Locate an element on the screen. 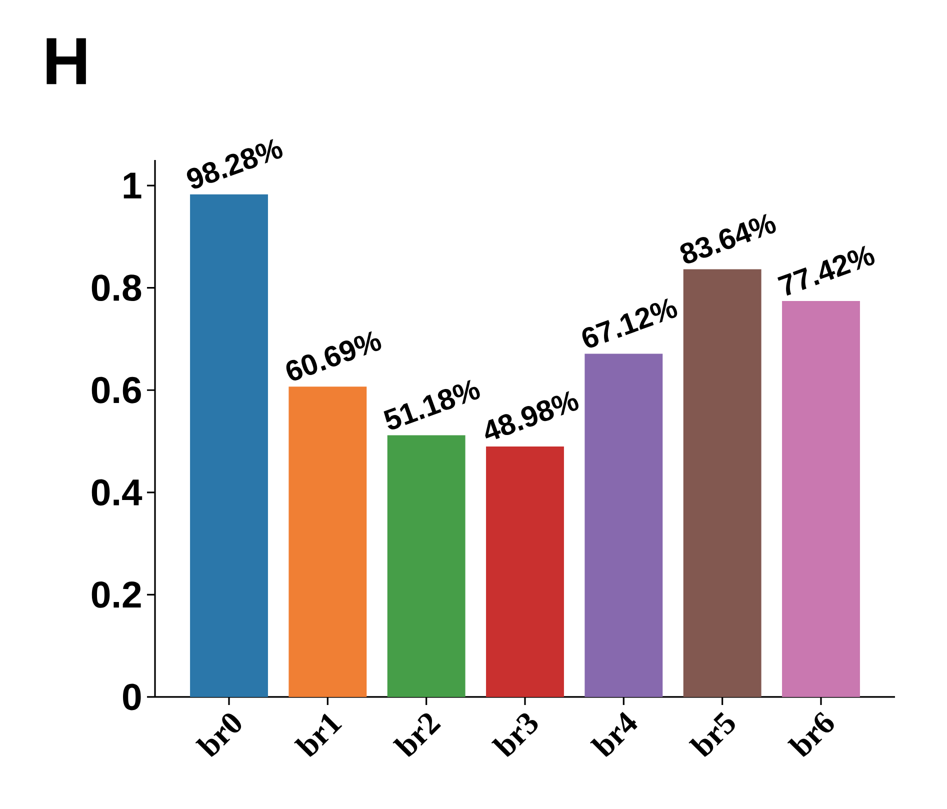 The image size is (947, 809). y-tick-label: 0.4 is located at coordinates (117, 492).